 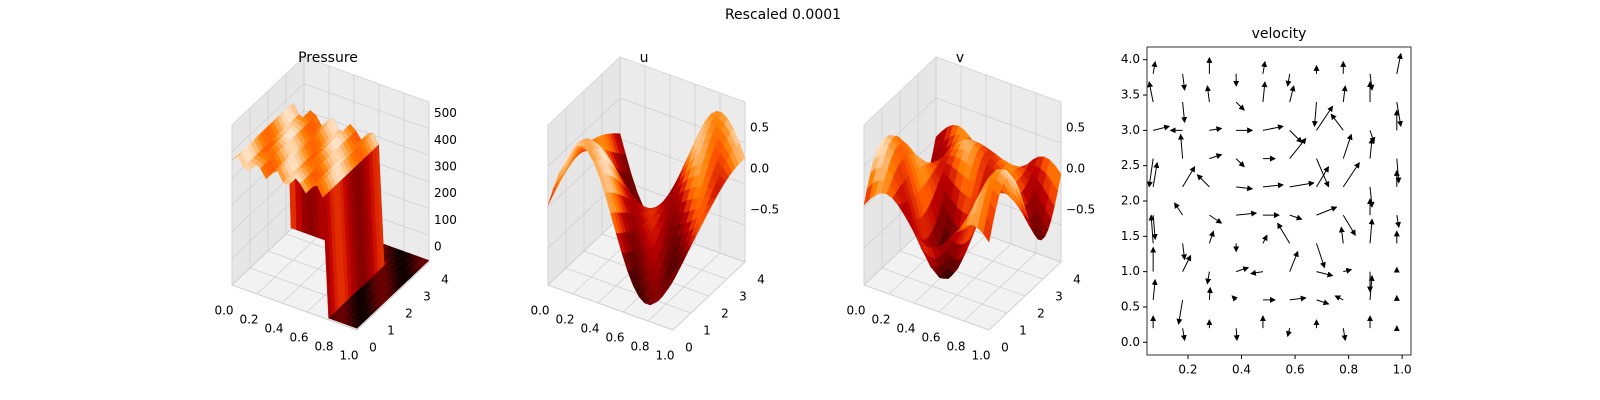 What do you see at coordinates (1279, 34) in the screenshot?
I see `axes-title: velocity` at bounding box center [1279, 34].